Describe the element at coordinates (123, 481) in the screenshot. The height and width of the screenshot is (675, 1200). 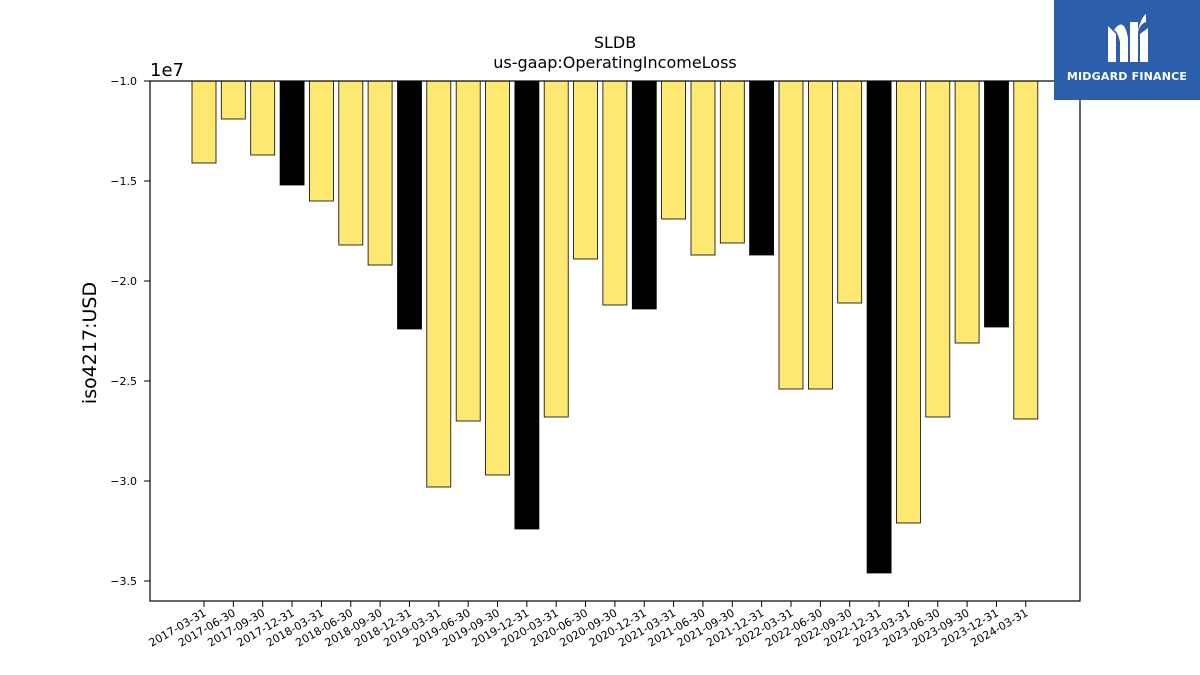
I see `y-tick-label: −3.0` at that location.